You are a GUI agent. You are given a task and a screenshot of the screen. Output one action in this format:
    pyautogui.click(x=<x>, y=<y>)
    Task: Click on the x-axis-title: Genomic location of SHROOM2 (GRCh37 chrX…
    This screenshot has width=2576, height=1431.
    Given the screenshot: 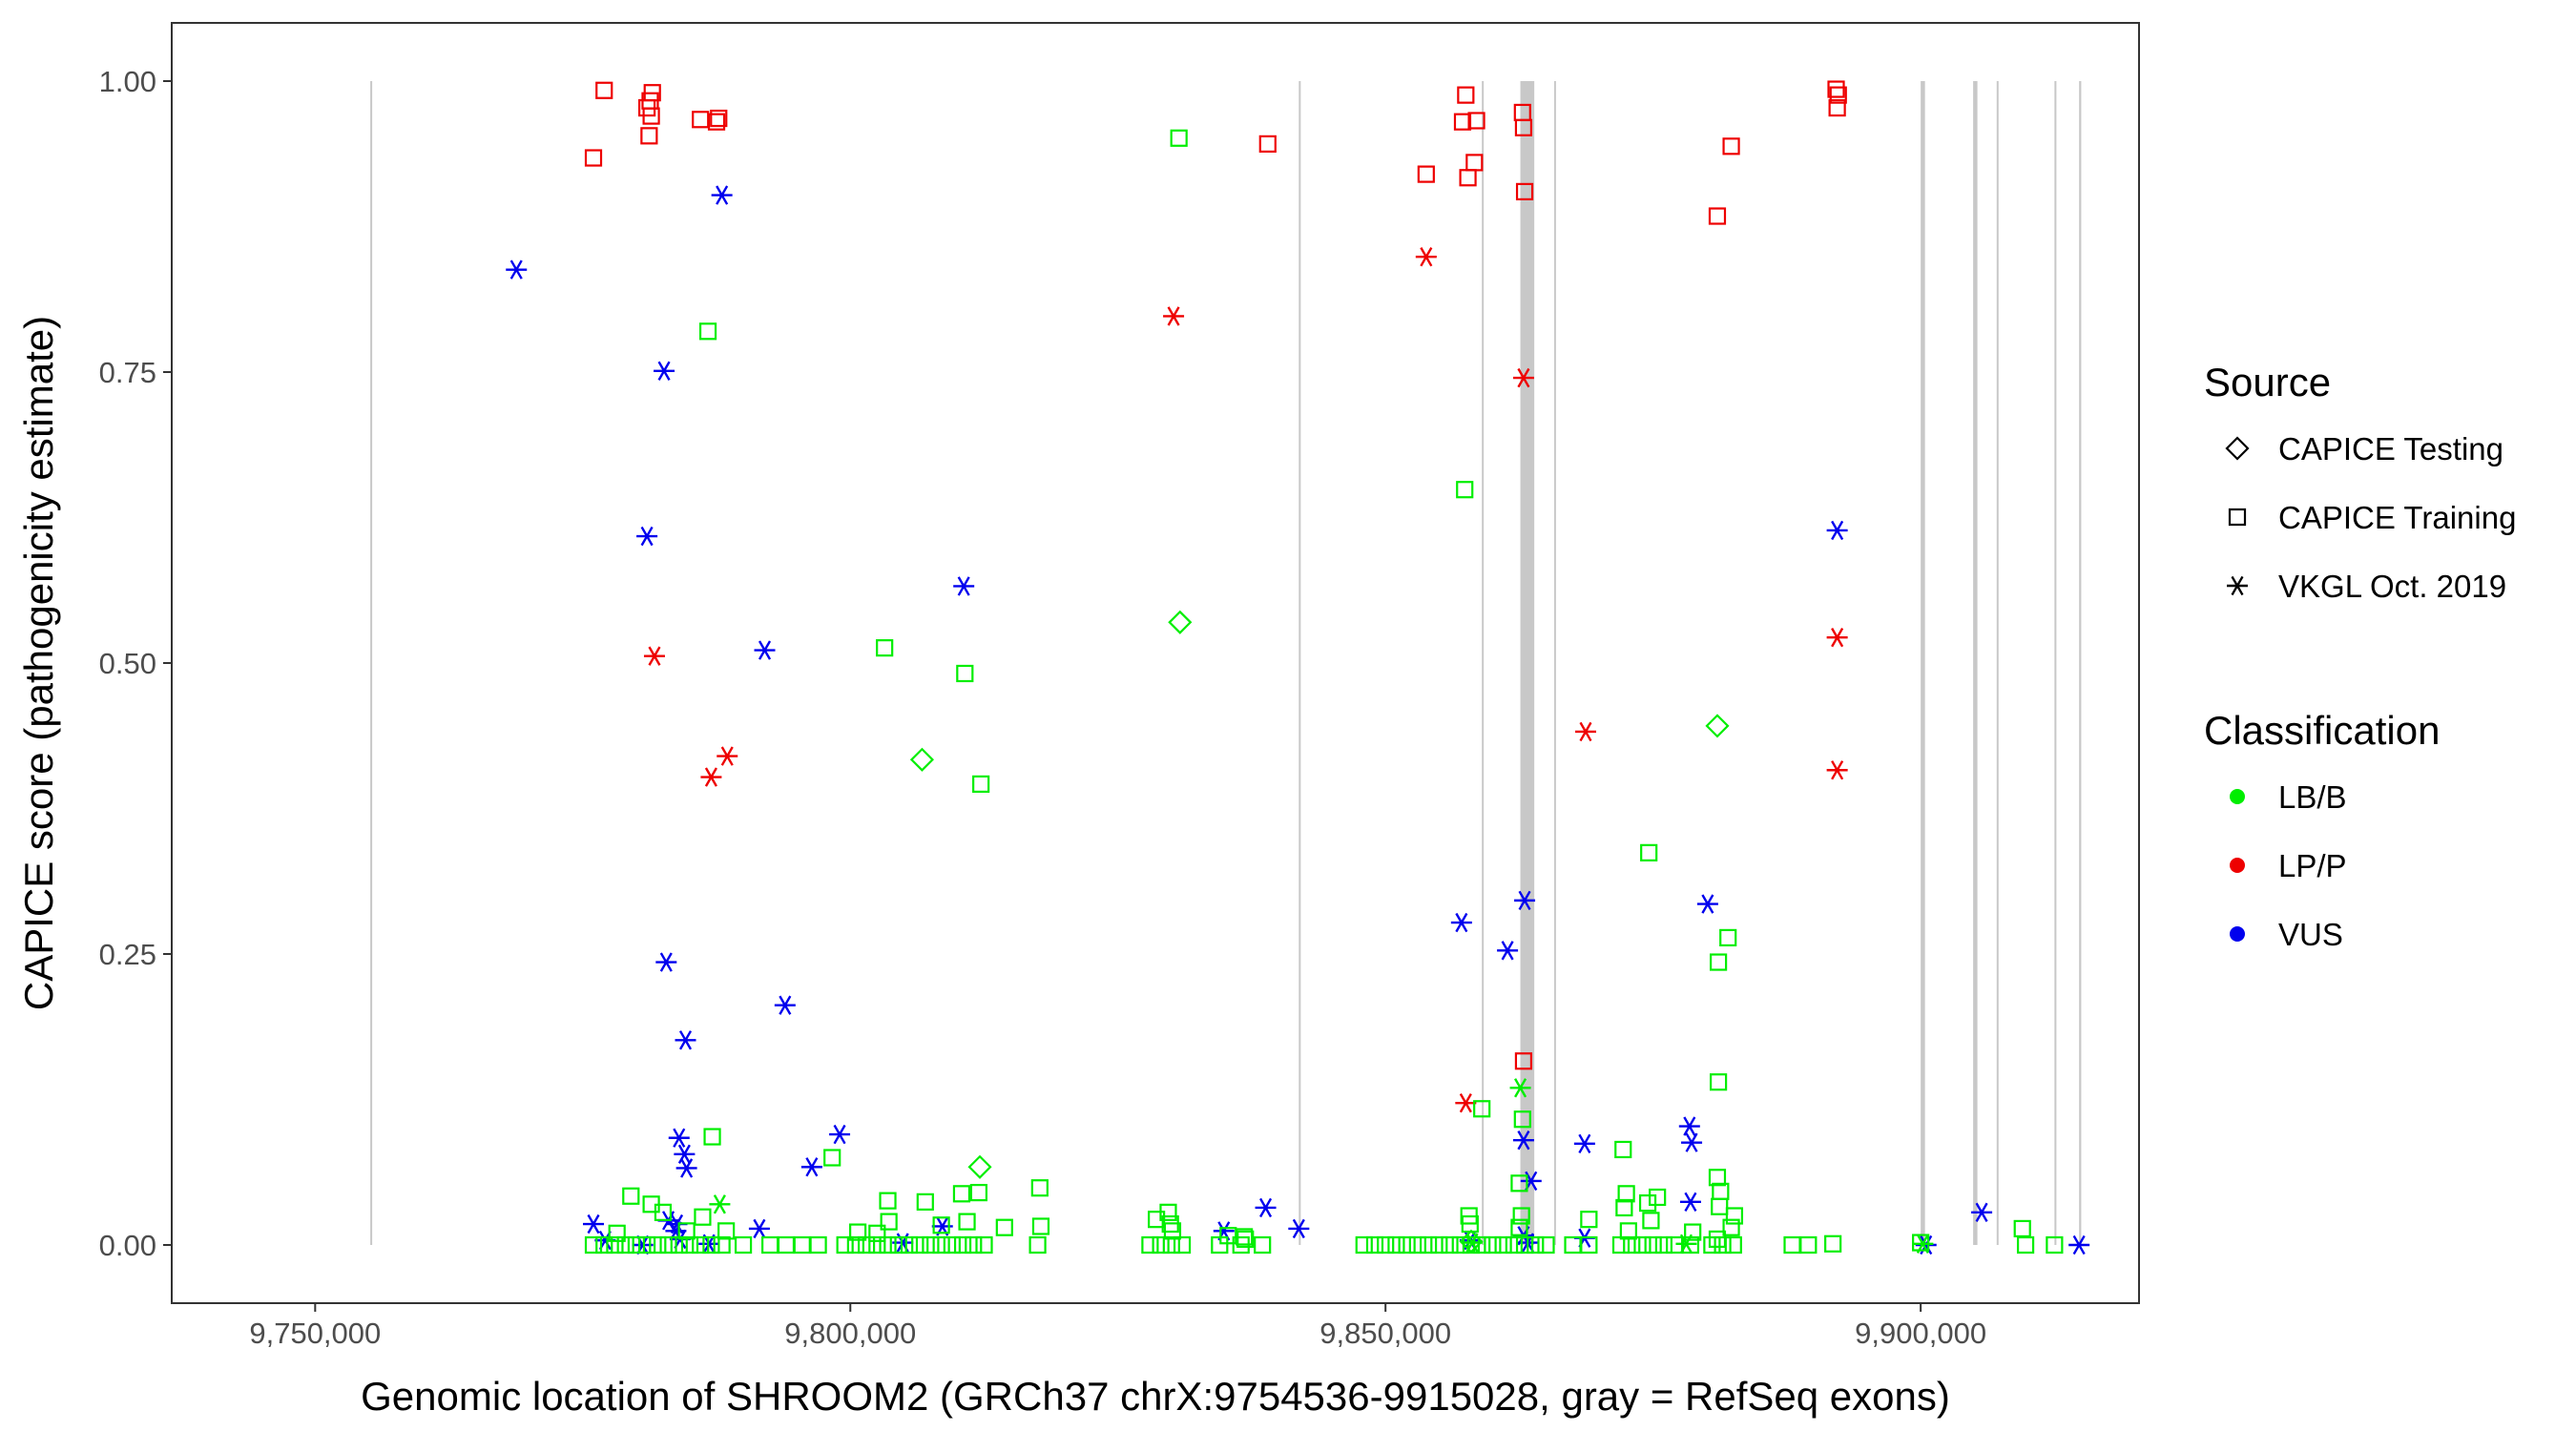 What is the action you would take?
    pyautogui.click(x=1155, y=1396)
    